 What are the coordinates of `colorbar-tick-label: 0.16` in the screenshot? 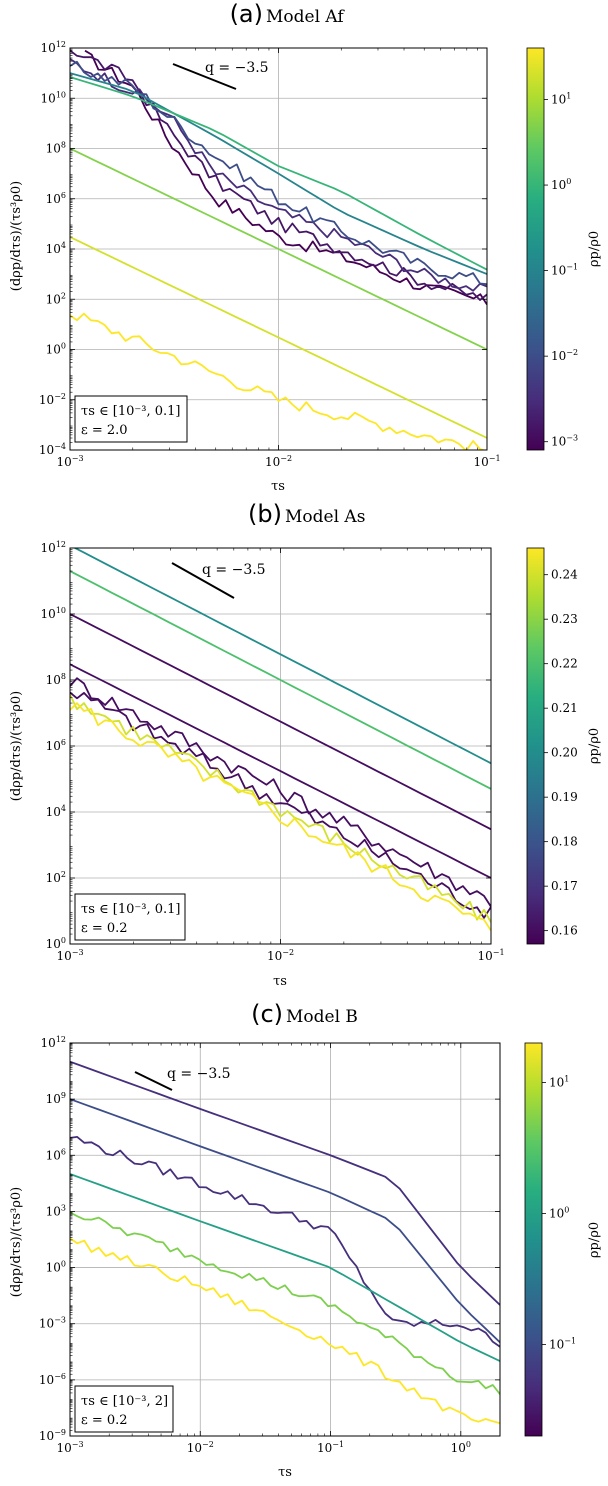 It's located at (564, 931).